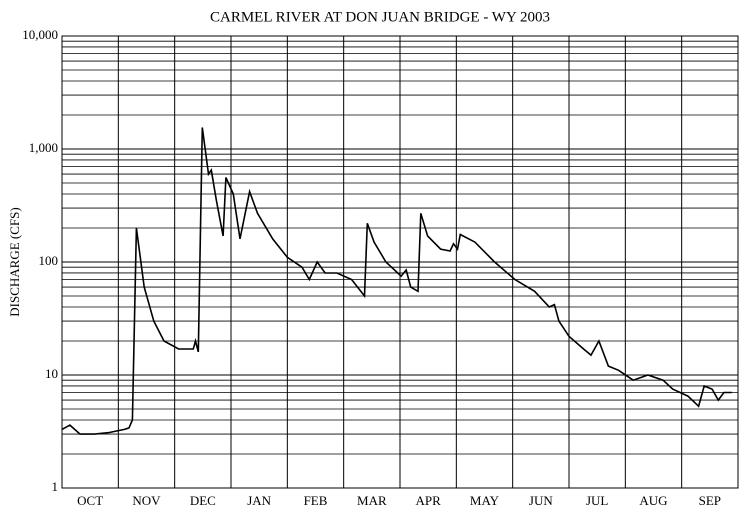 The width and height of the screenshot is (740, 512). What do you see at coordinates (40, 34) in the screenshot?
I see `y-tick-label: 10,000` at bounding box center [40, 34].